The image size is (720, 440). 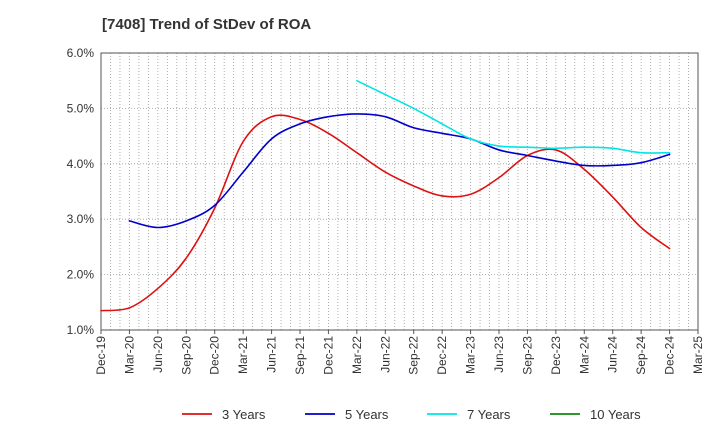 What do you see at coordinates (215, 355) in the screenshot?
I see `x-tick-label: Dec-20` at bounding box center [215, 355].